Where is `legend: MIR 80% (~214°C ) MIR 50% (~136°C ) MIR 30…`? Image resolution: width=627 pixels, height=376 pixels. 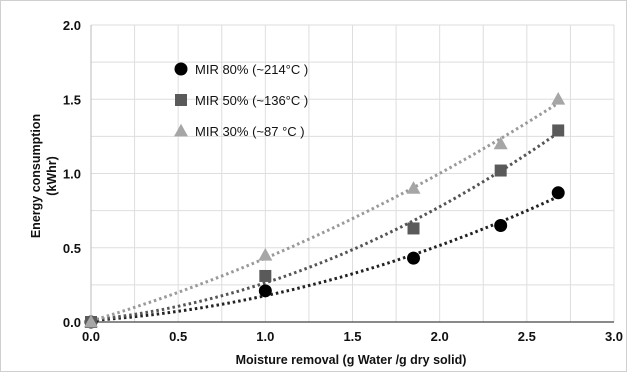
legend: MIR 80% (~214°C ) MIR 50% (~136°C ) MIR 30… is located at coordinates (241, 100).